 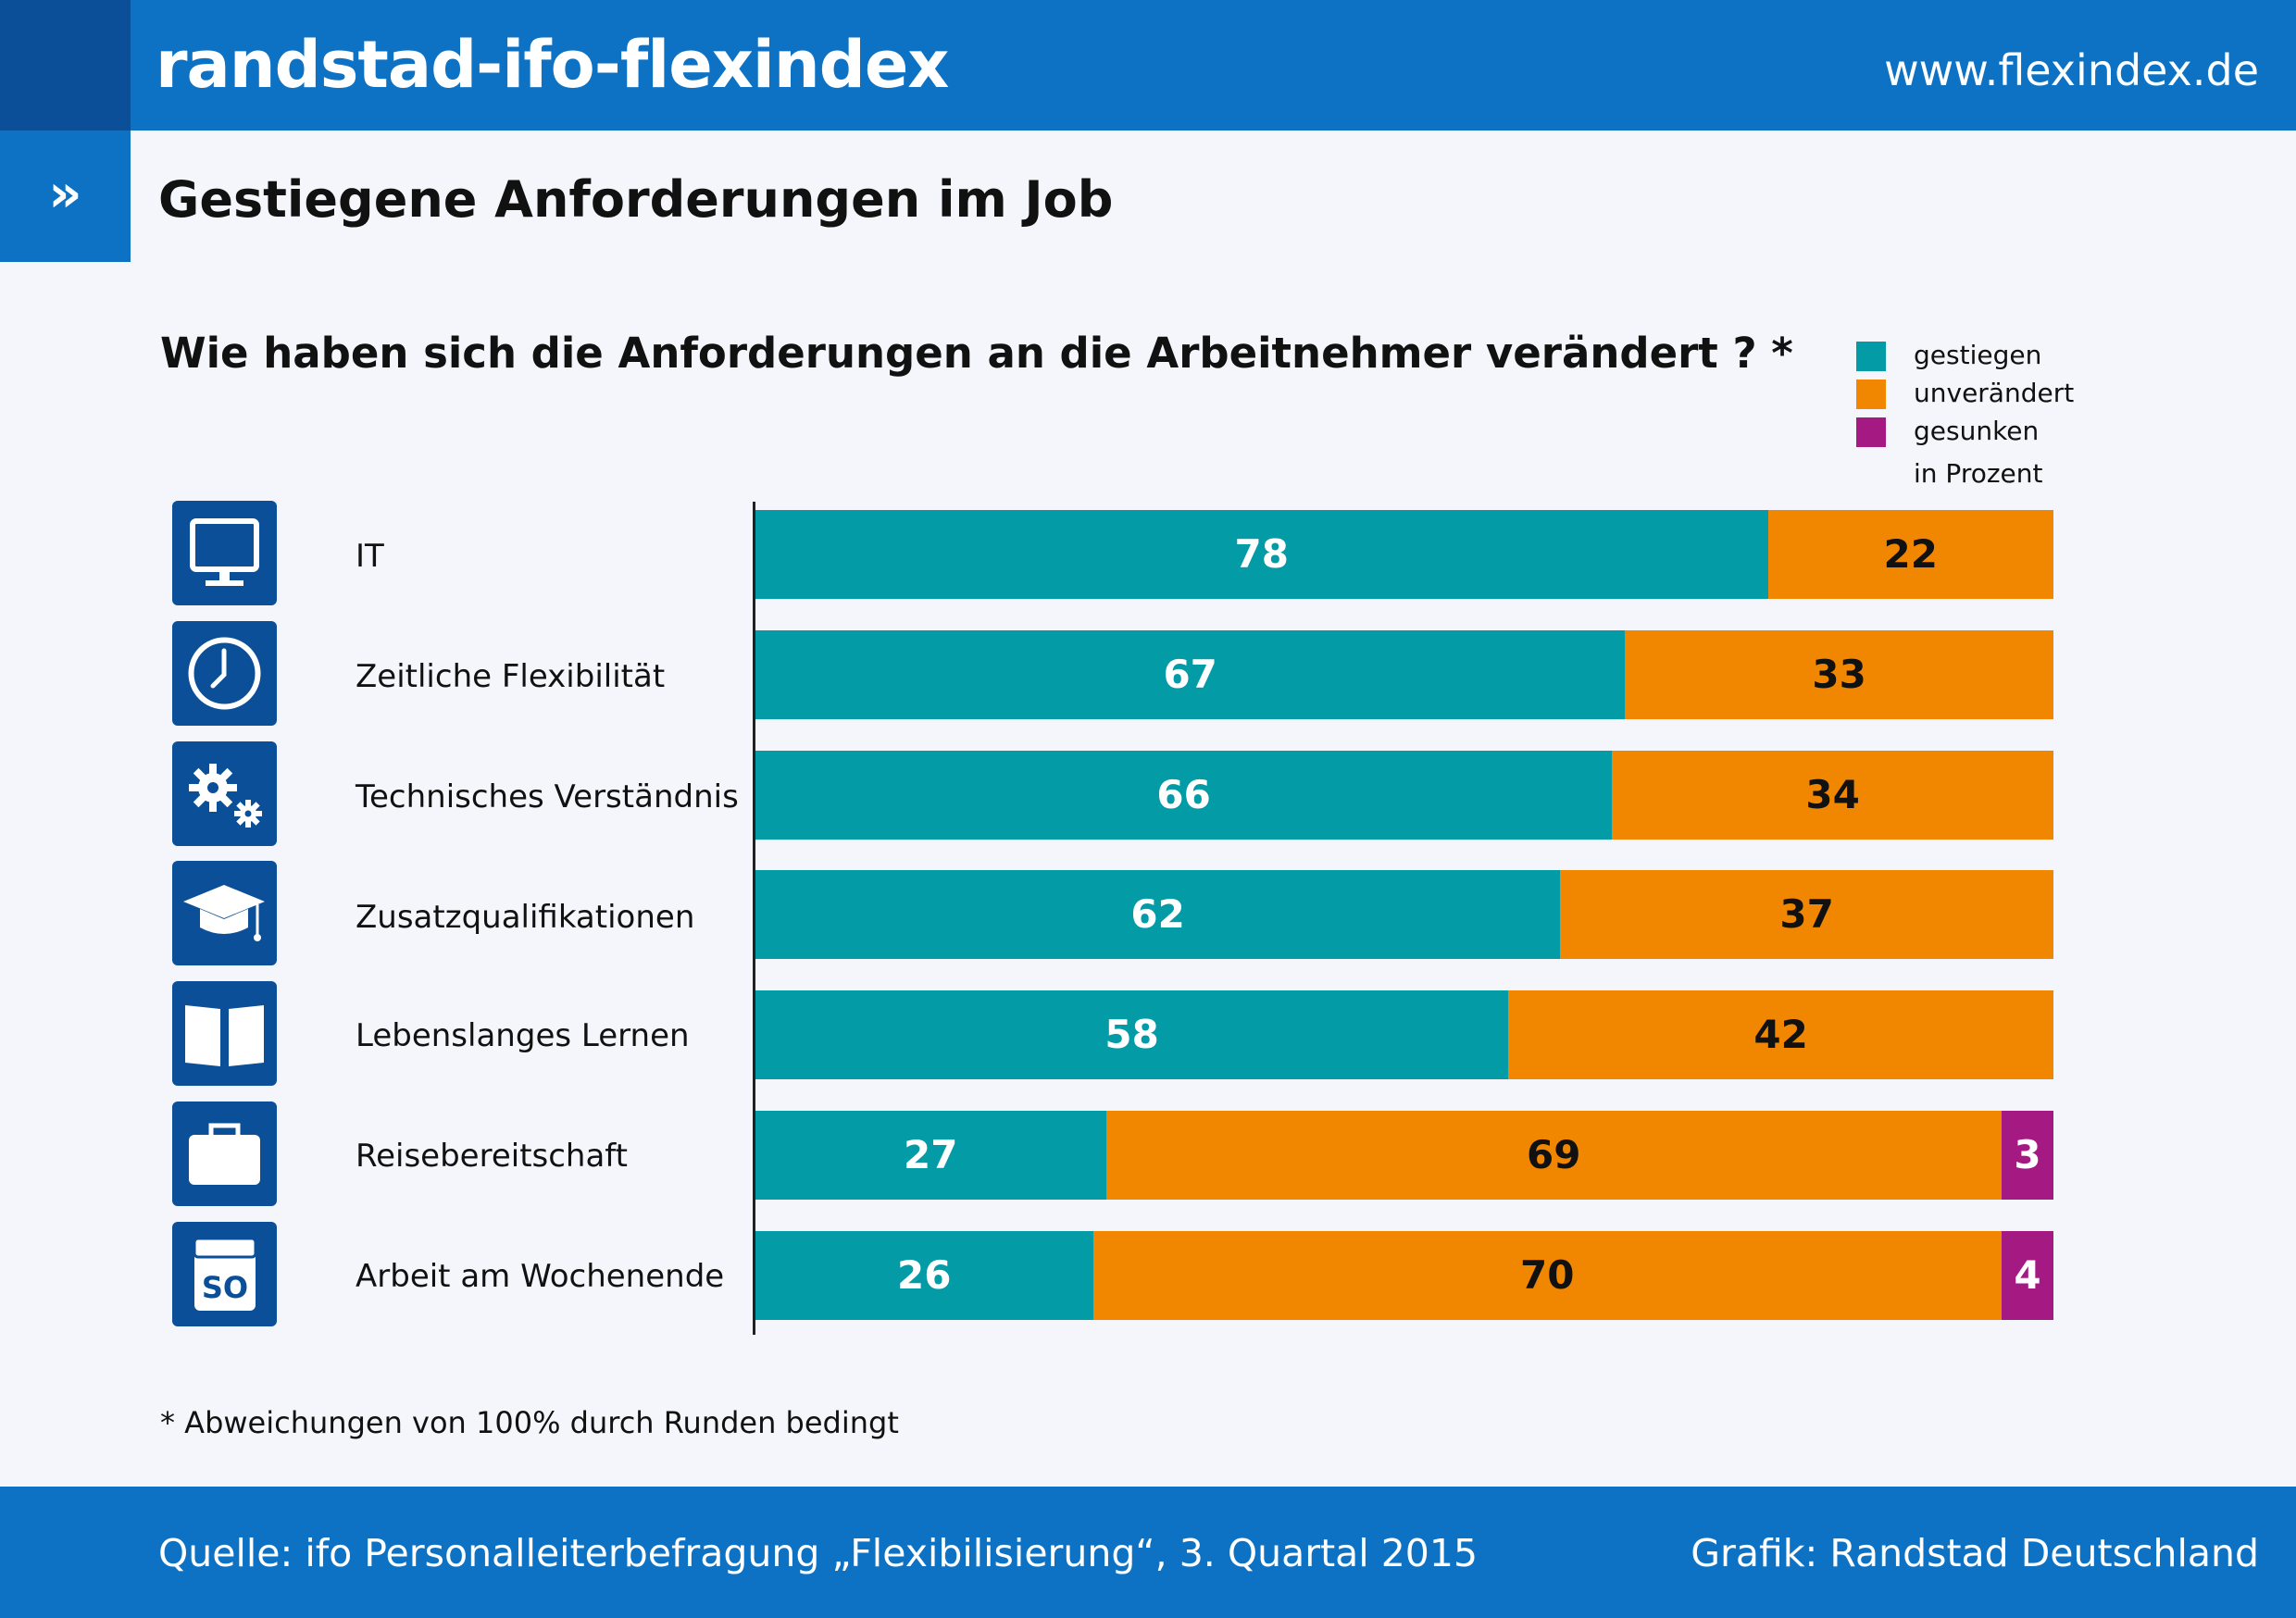 I want to click on category-label: Arbeit am Wochenende, so click(x=540, y=1276).